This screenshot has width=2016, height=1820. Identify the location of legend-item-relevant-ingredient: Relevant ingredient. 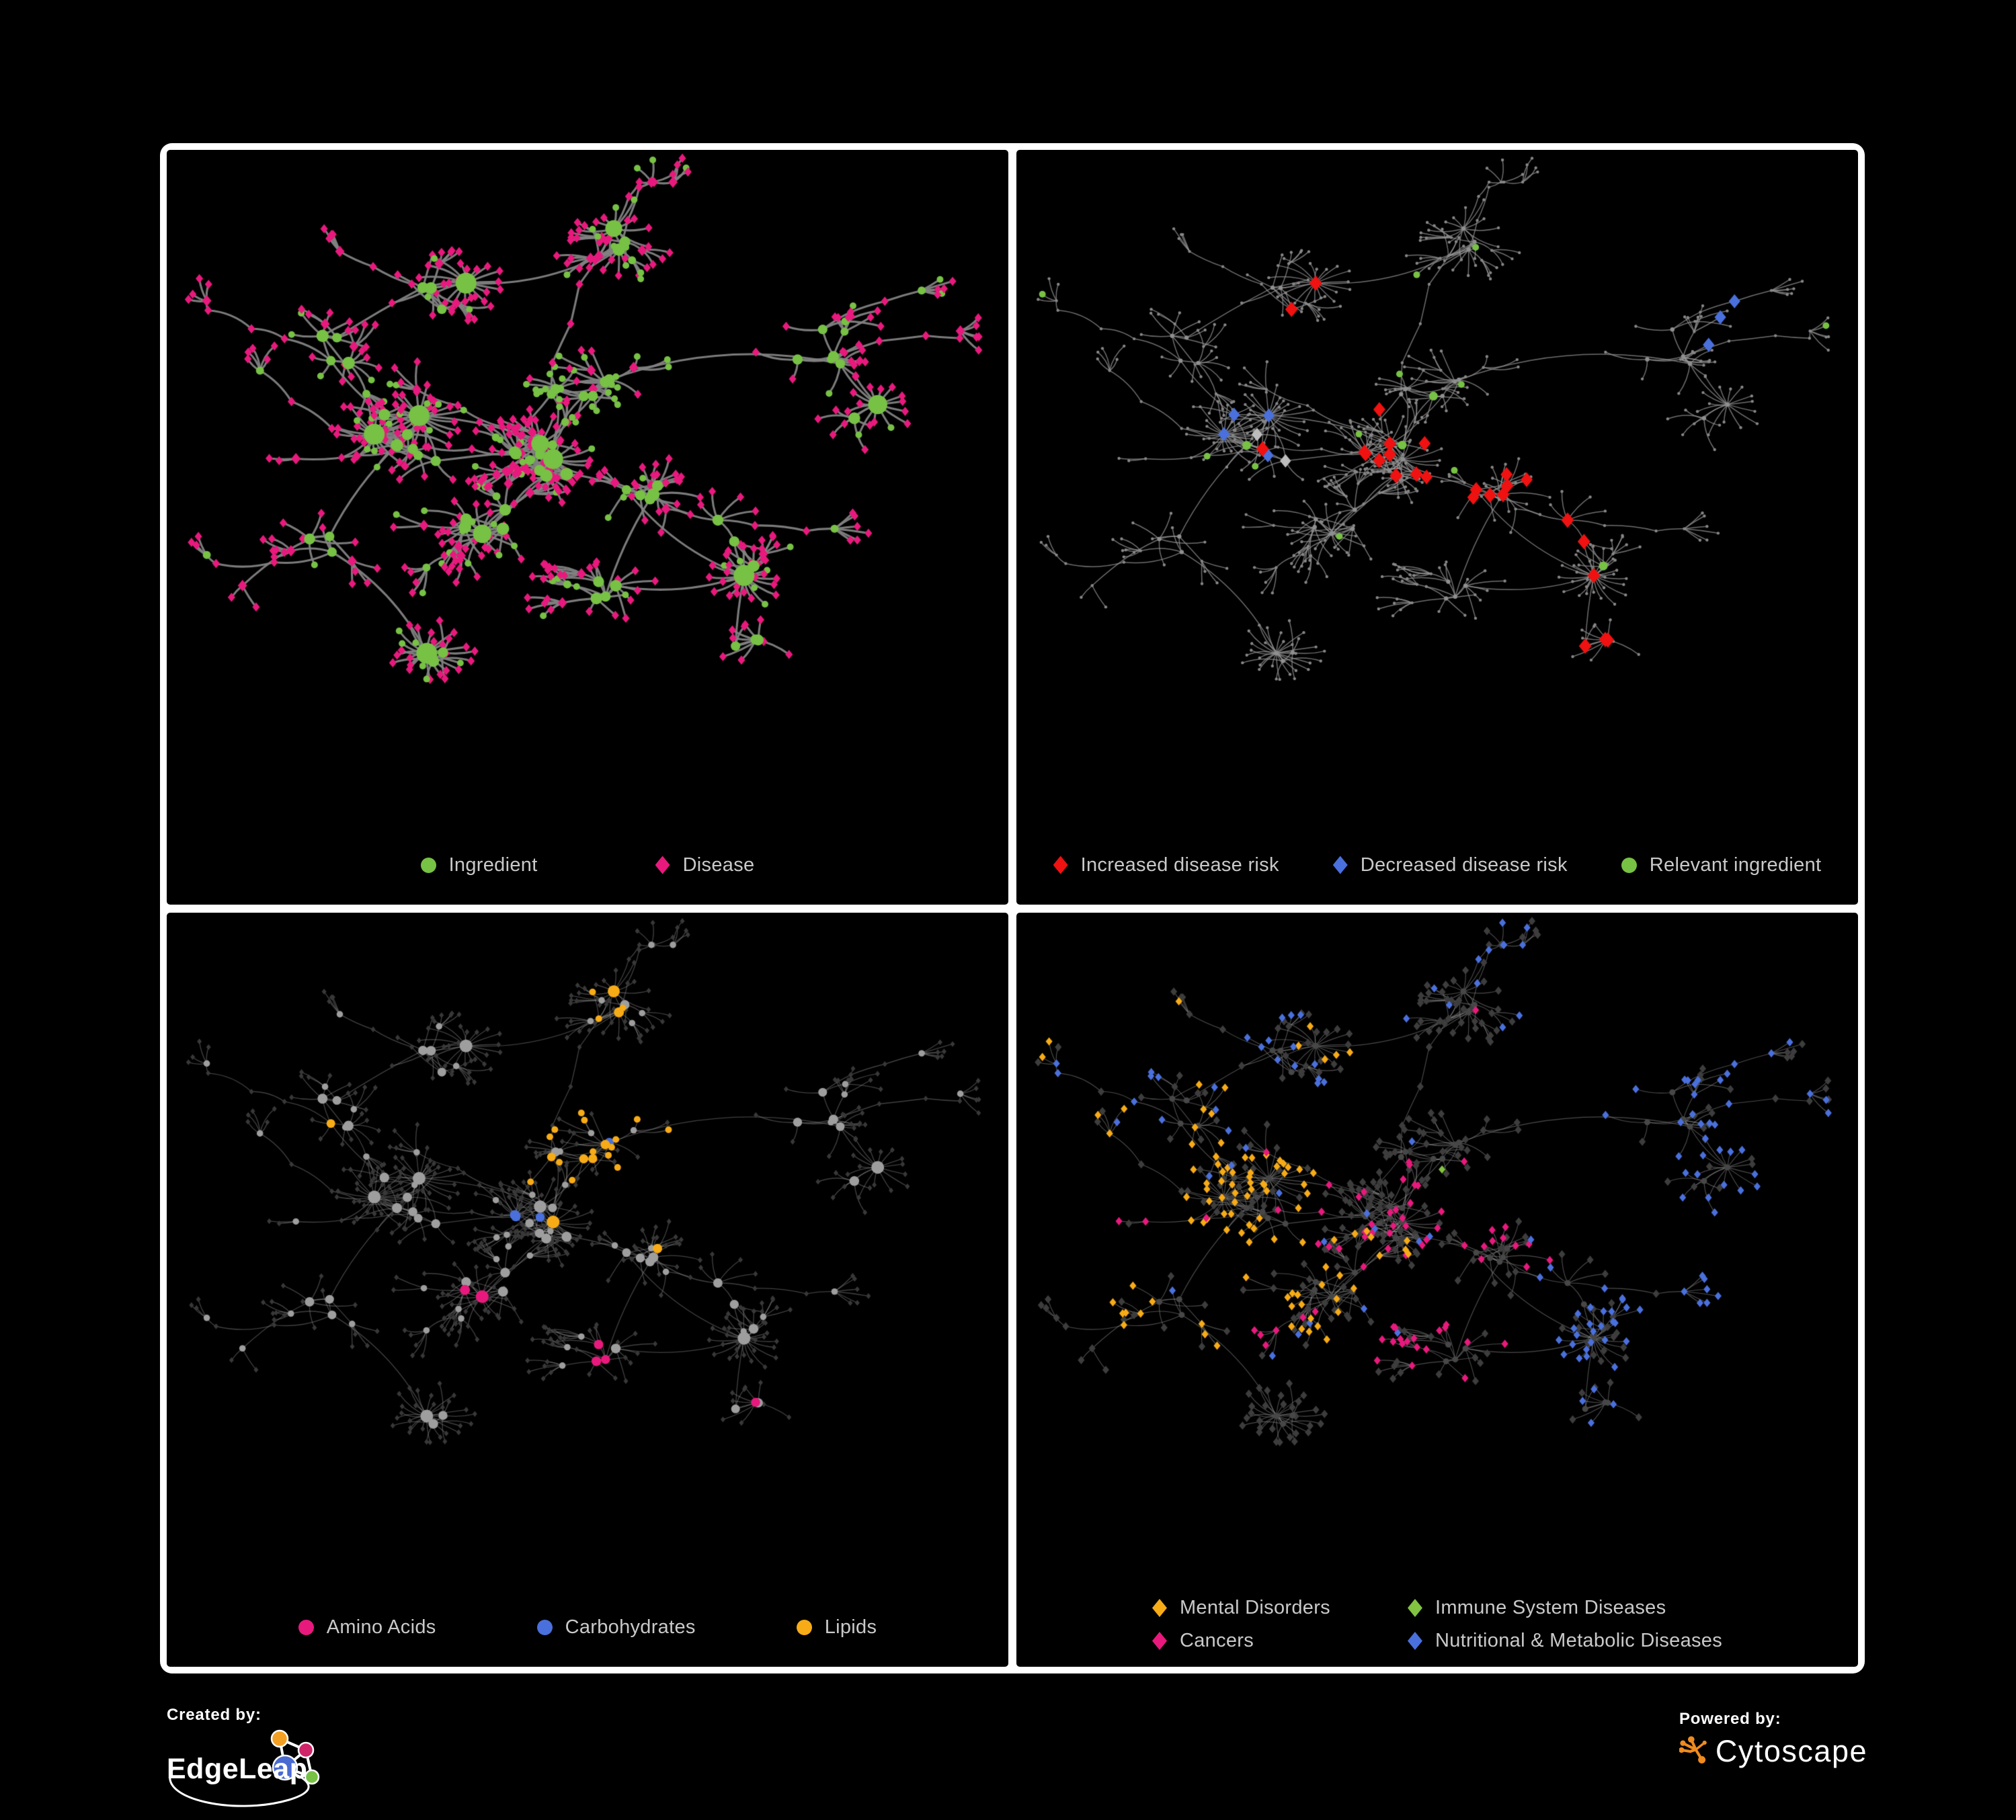
(1721, 865).